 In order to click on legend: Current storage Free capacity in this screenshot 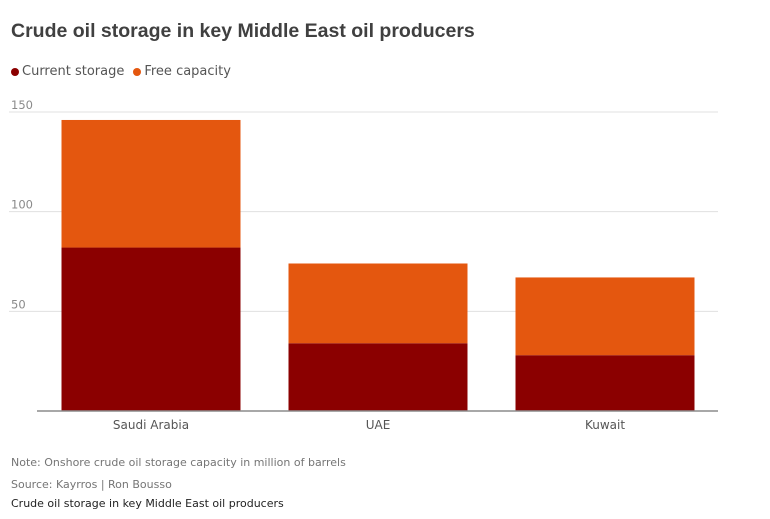, I will do `click(125, 71)`.